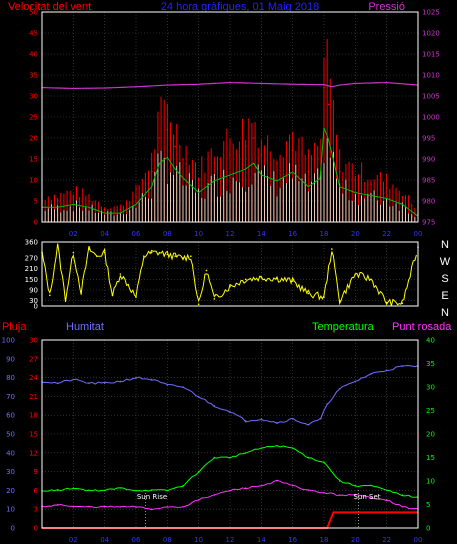  Describe the element at coordinates (33, 453) in the screenshot. I see `rain-tick-4: 12` at that location.